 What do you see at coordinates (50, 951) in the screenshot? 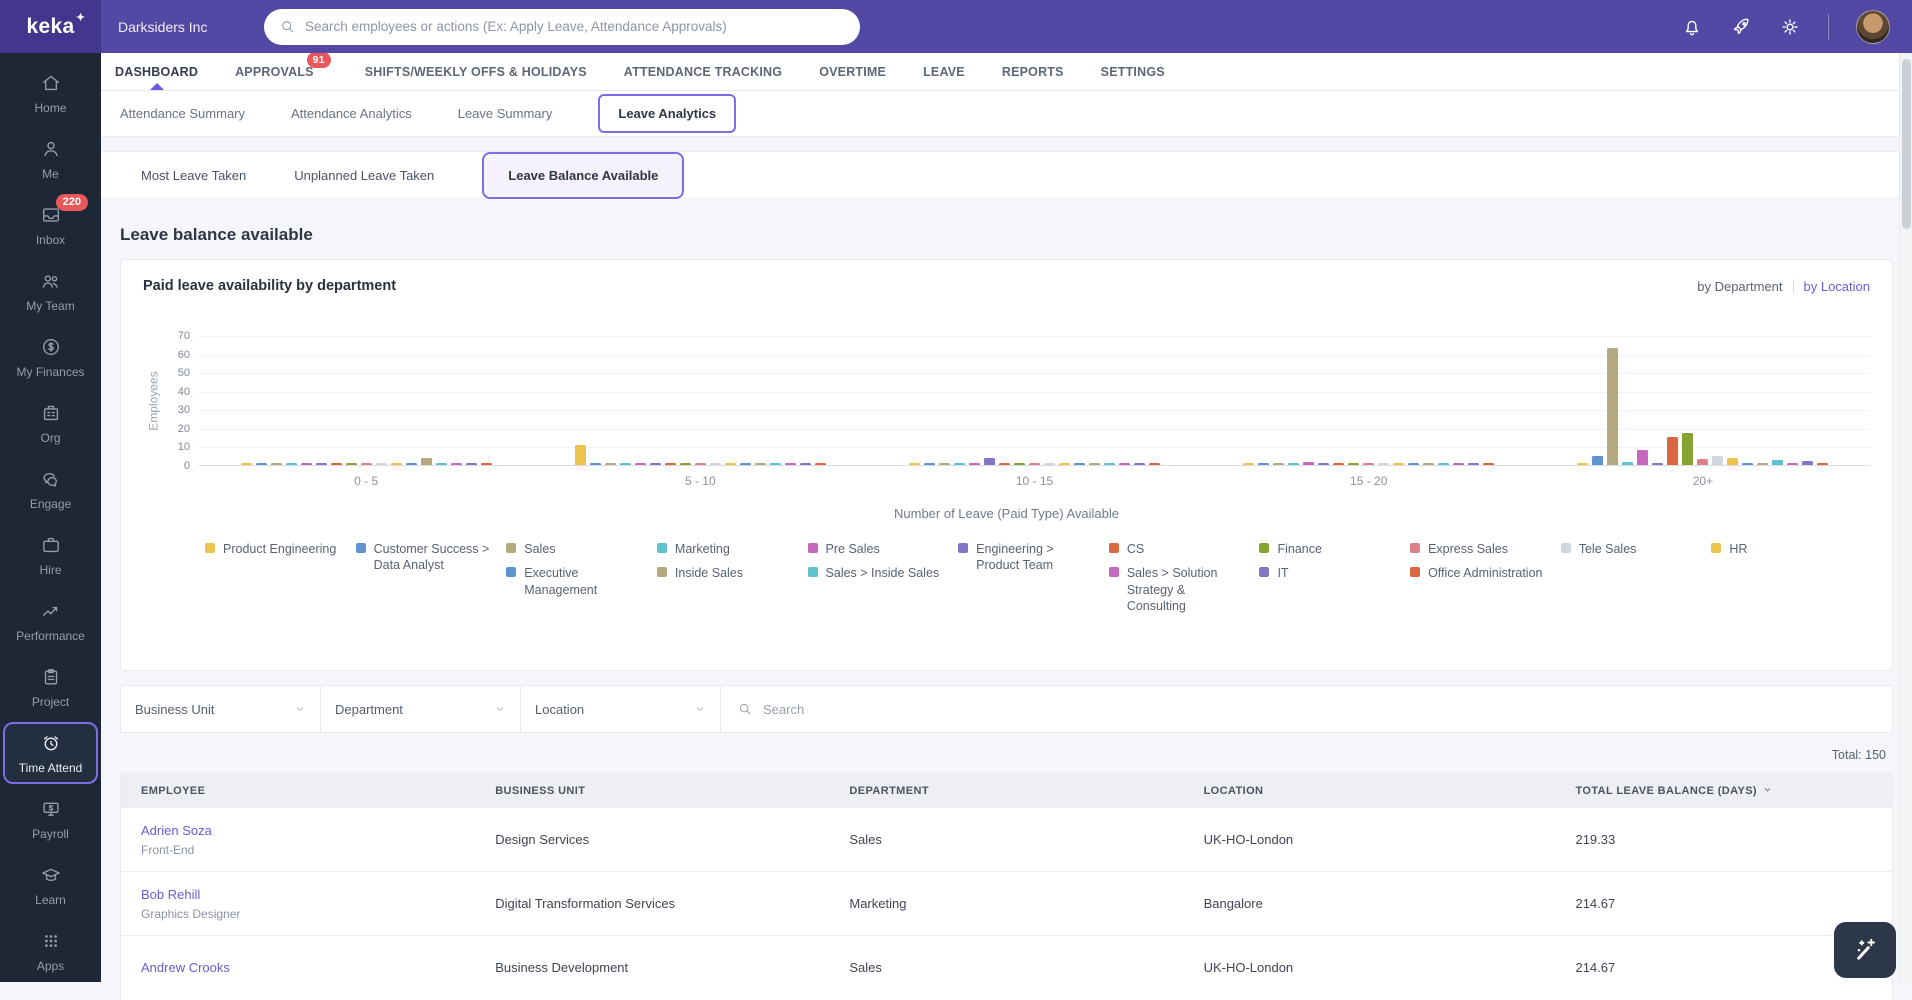
I see `sidebar-item-apps: Apps` at bounding box center [50, 951].